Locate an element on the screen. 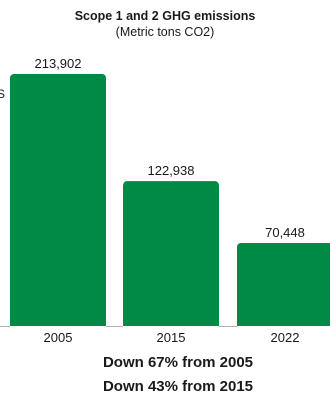  reduction-note-2015: Down 43% from 2015 is located at coordinates (178, 386).